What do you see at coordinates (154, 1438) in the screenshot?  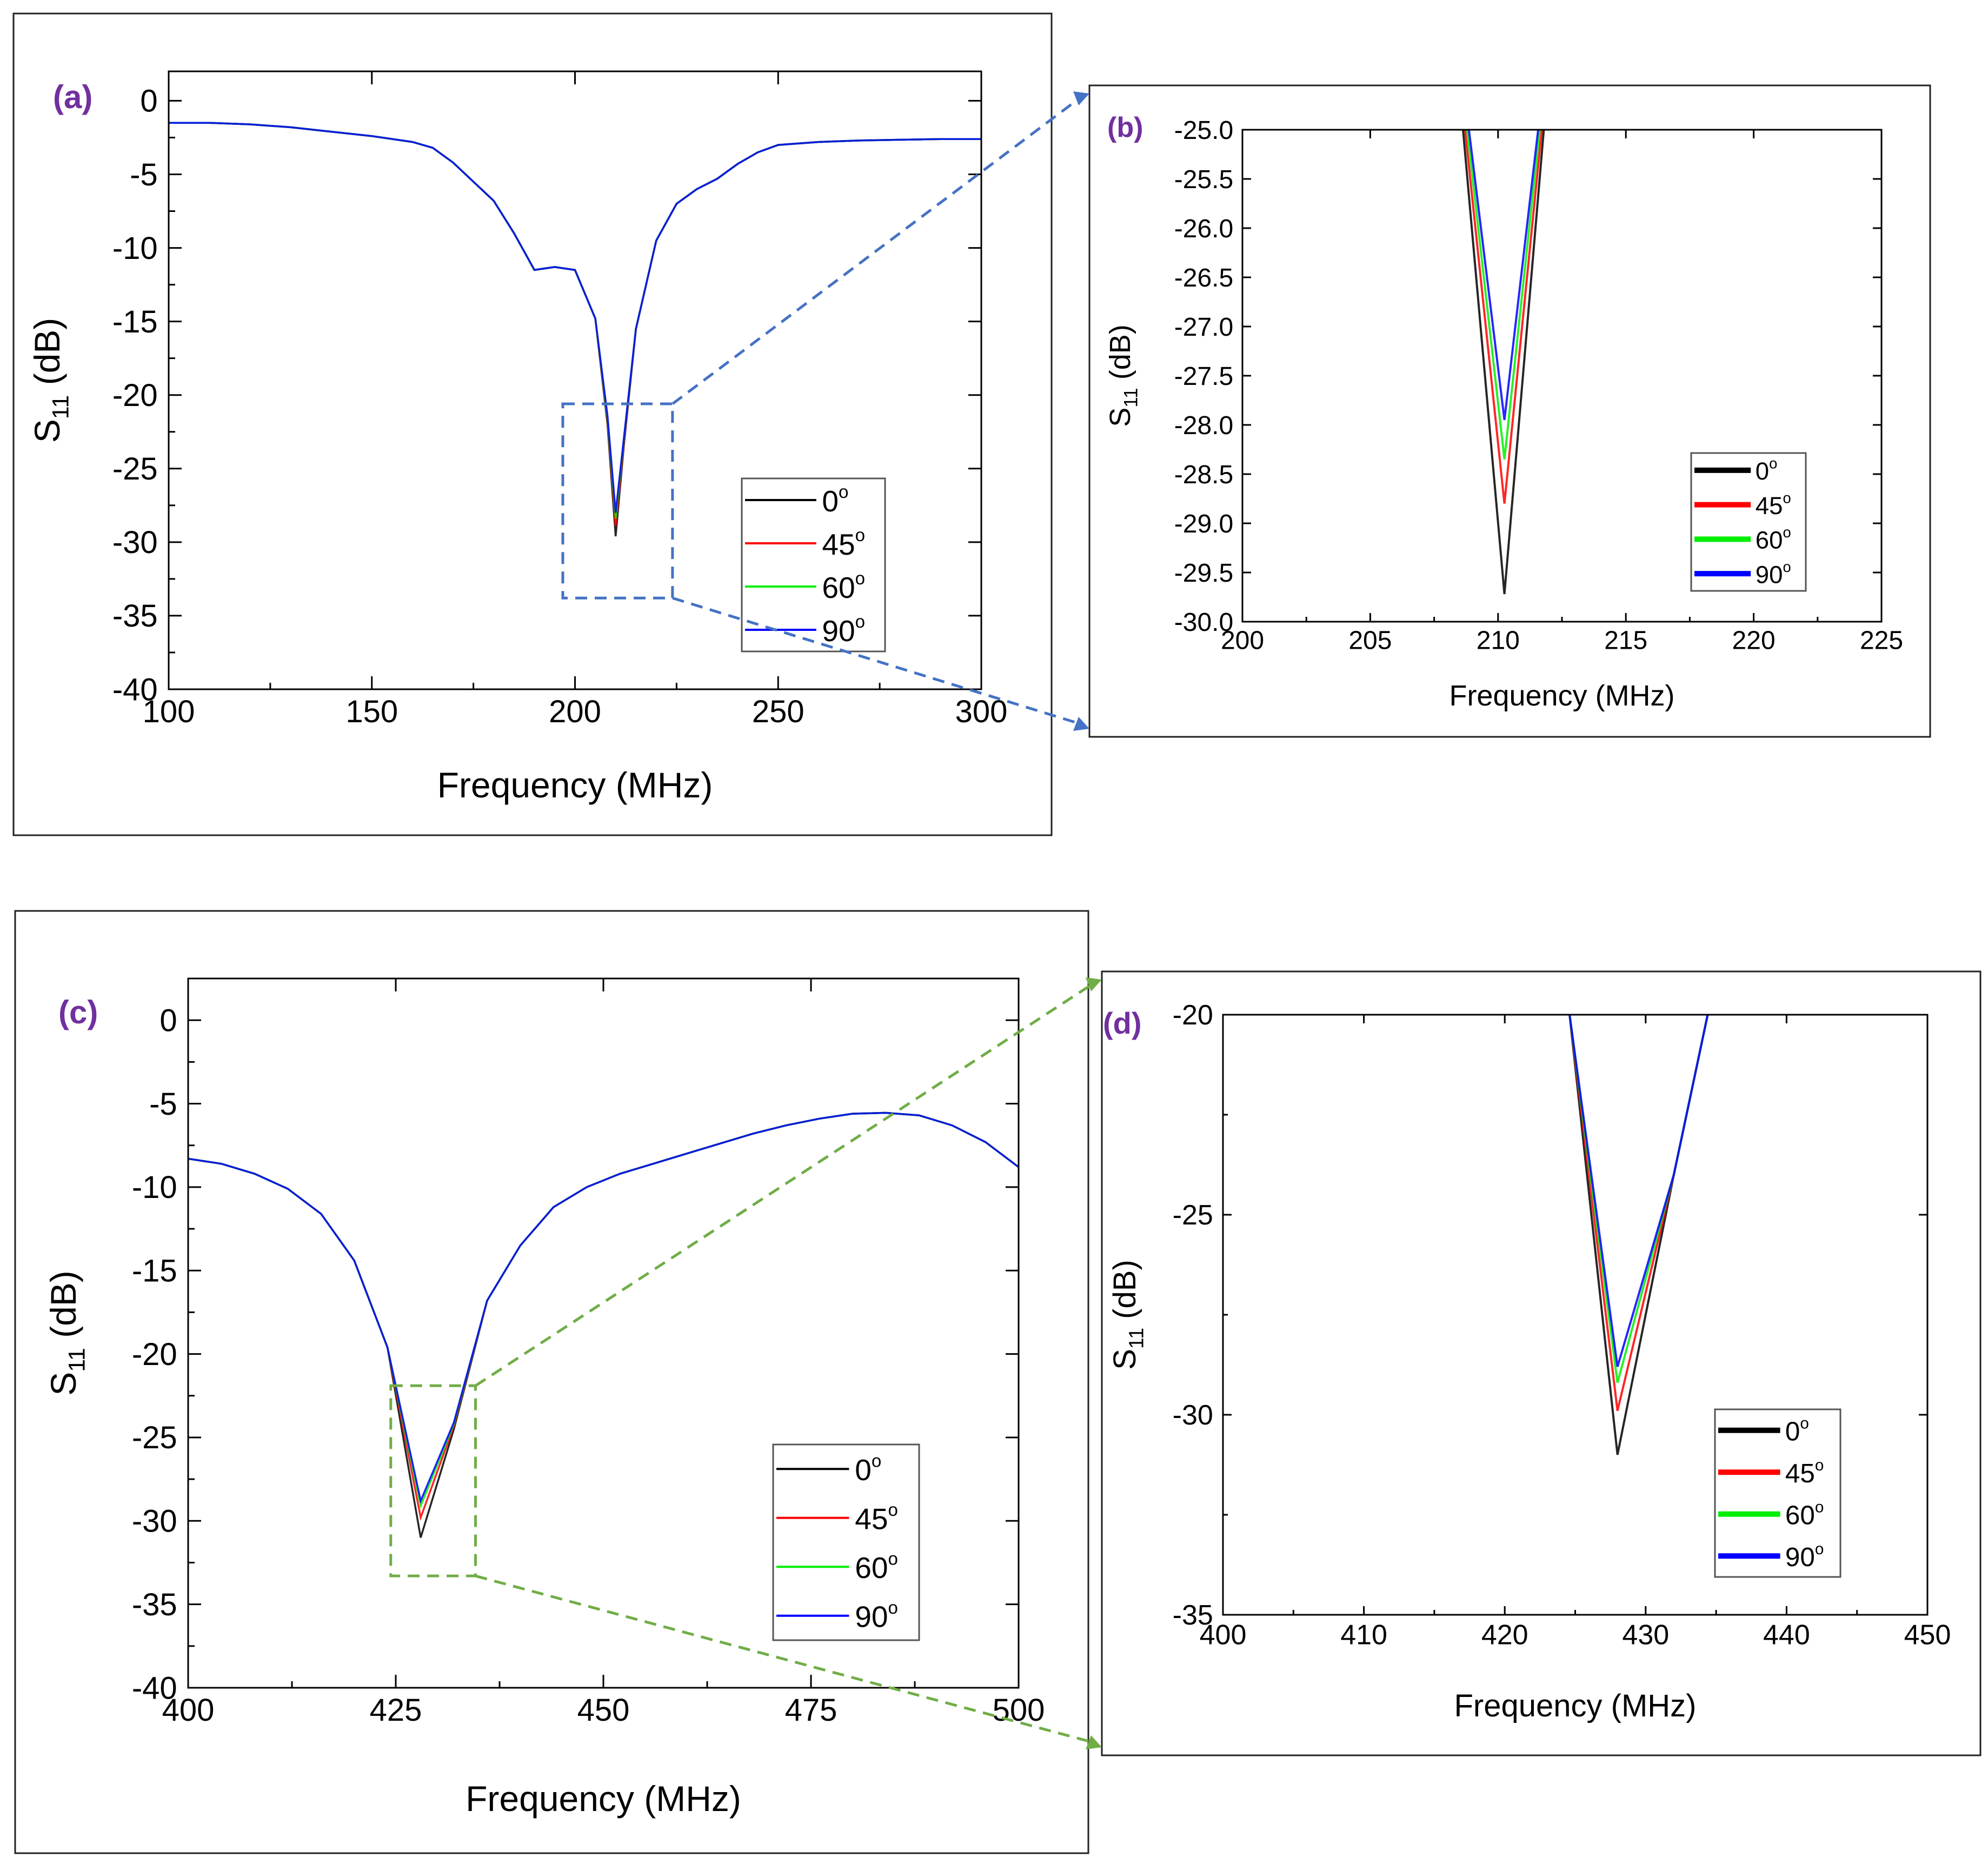 I see `y-tick-label: -25` at bounding box center [154, 1438].